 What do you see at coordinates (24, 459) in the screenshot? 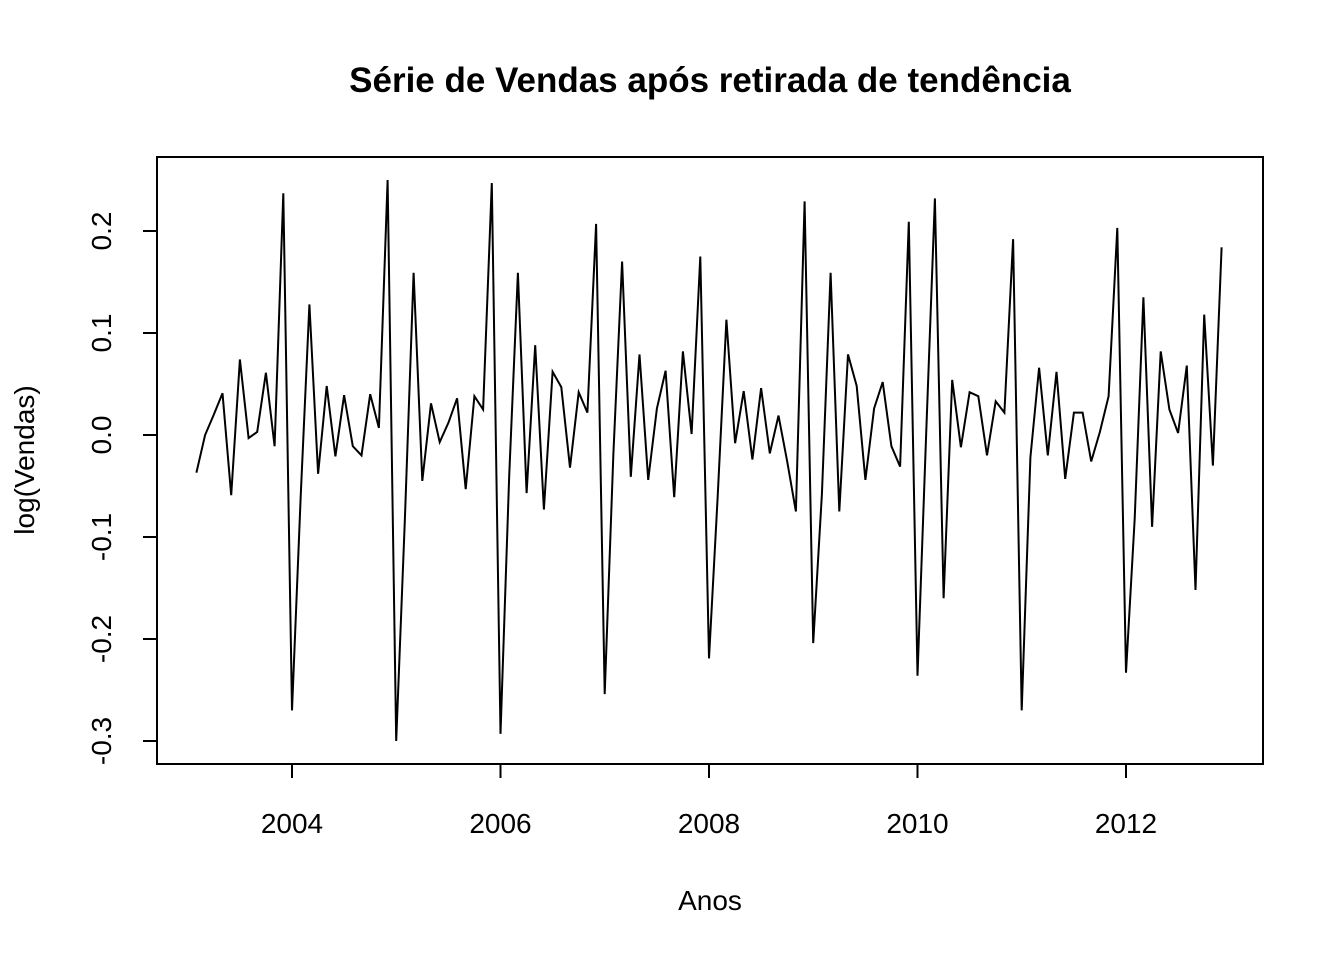
I see `y-axis-label: log(Vendas)` at bounding box center [24, 459].